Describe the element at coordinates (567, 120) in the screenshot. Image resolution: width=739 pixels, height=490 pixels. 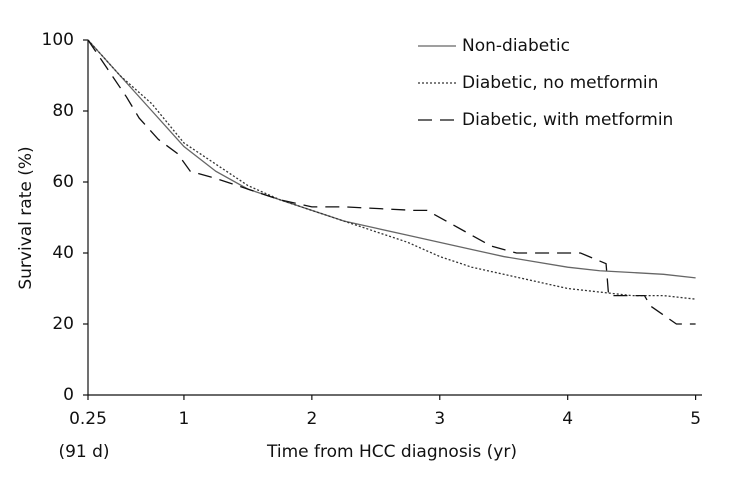
I see `legend-label: Diabetic, with metformin` at that location.